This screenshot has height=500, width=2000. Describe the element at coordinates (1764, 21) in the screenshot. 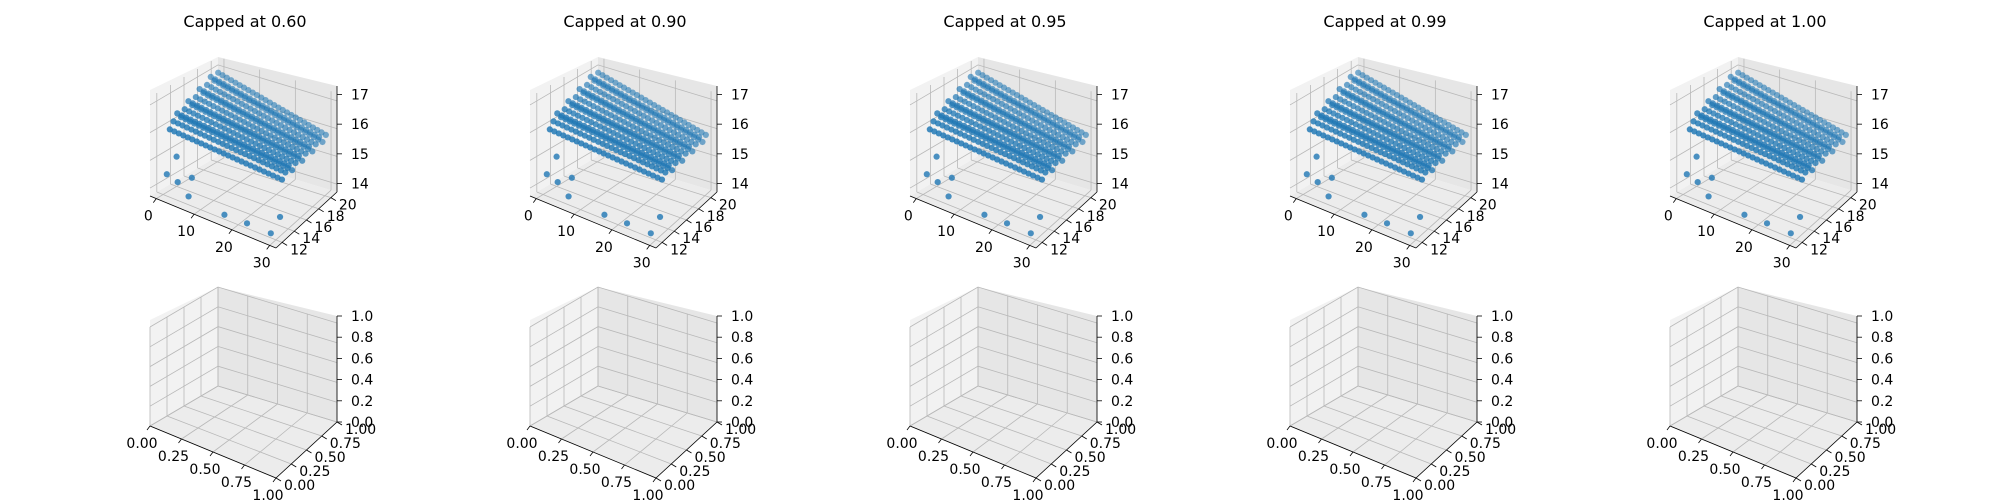

I see `subplot-title: Capped at 1.00` at that location.